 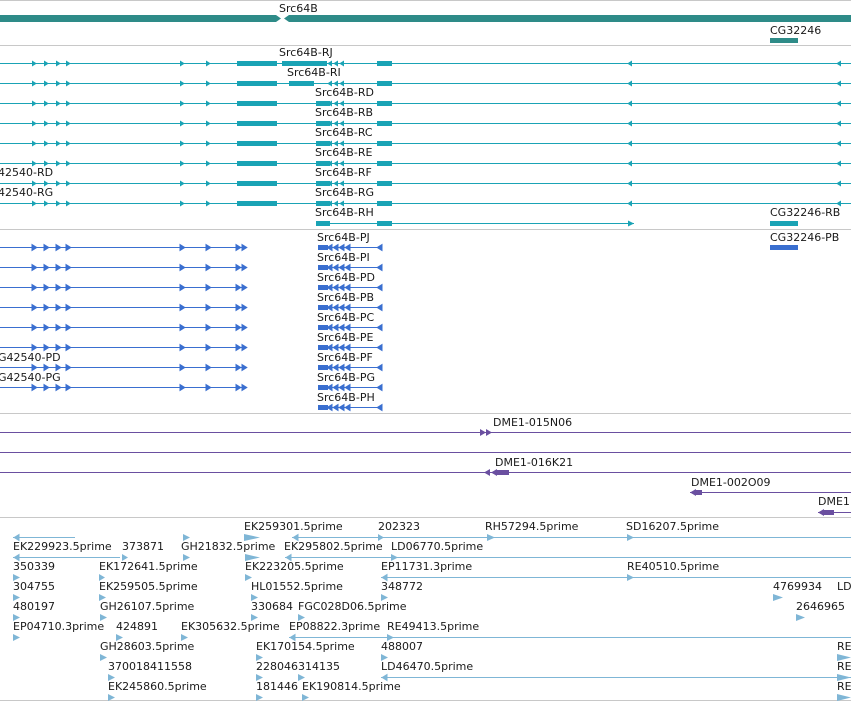 I want to click on est-label: 373871, so click(x=143, y=546).